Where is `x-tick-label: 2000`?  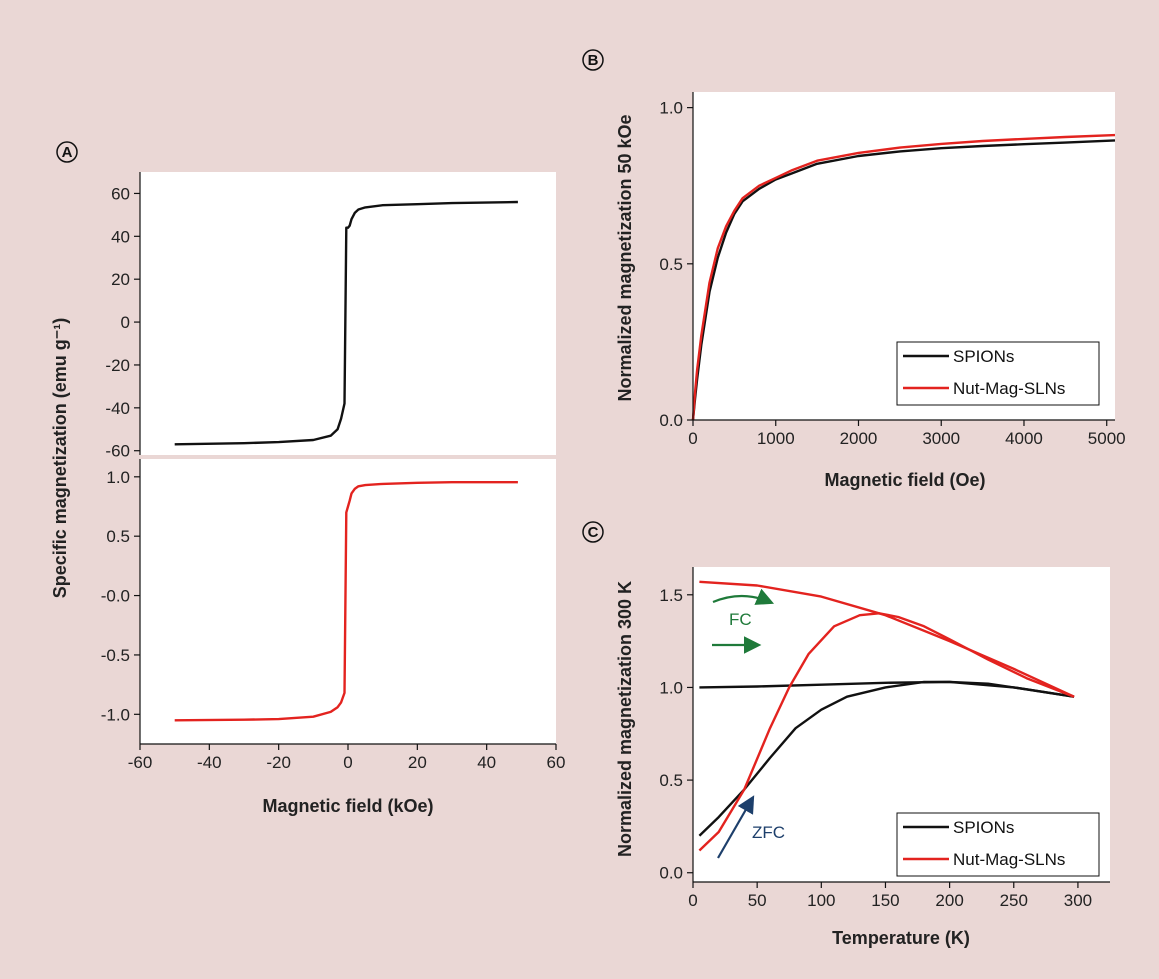
x-tick-label: 2000 is located at coordinates (859, 438).